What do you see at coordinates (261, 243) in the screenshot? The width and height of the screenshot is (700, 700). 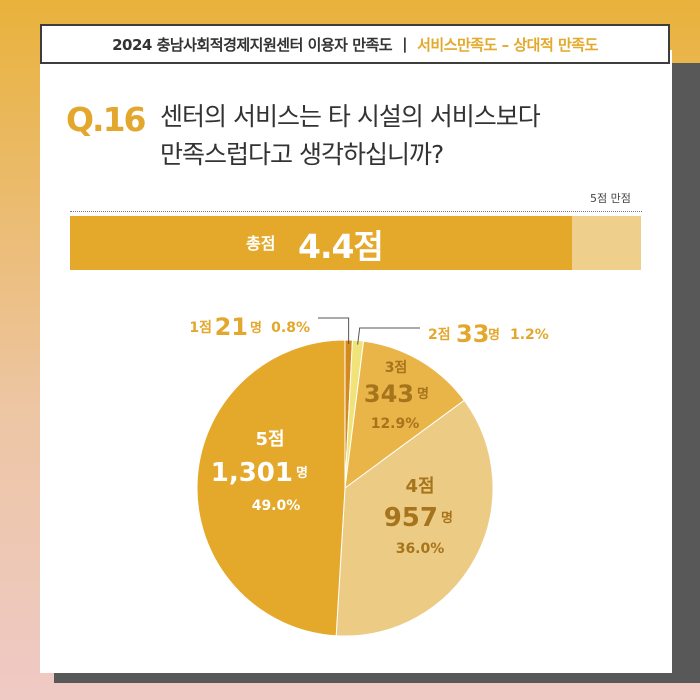 I see `total-score-label: 총점` at bounding box center [261, 243].